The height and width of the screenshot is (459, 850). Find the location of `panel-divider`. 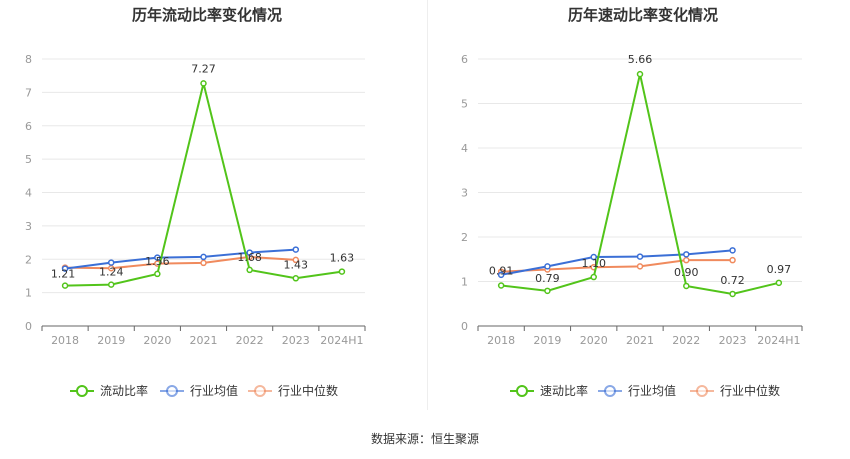

panel-divider is located at coordinates (427, 205).